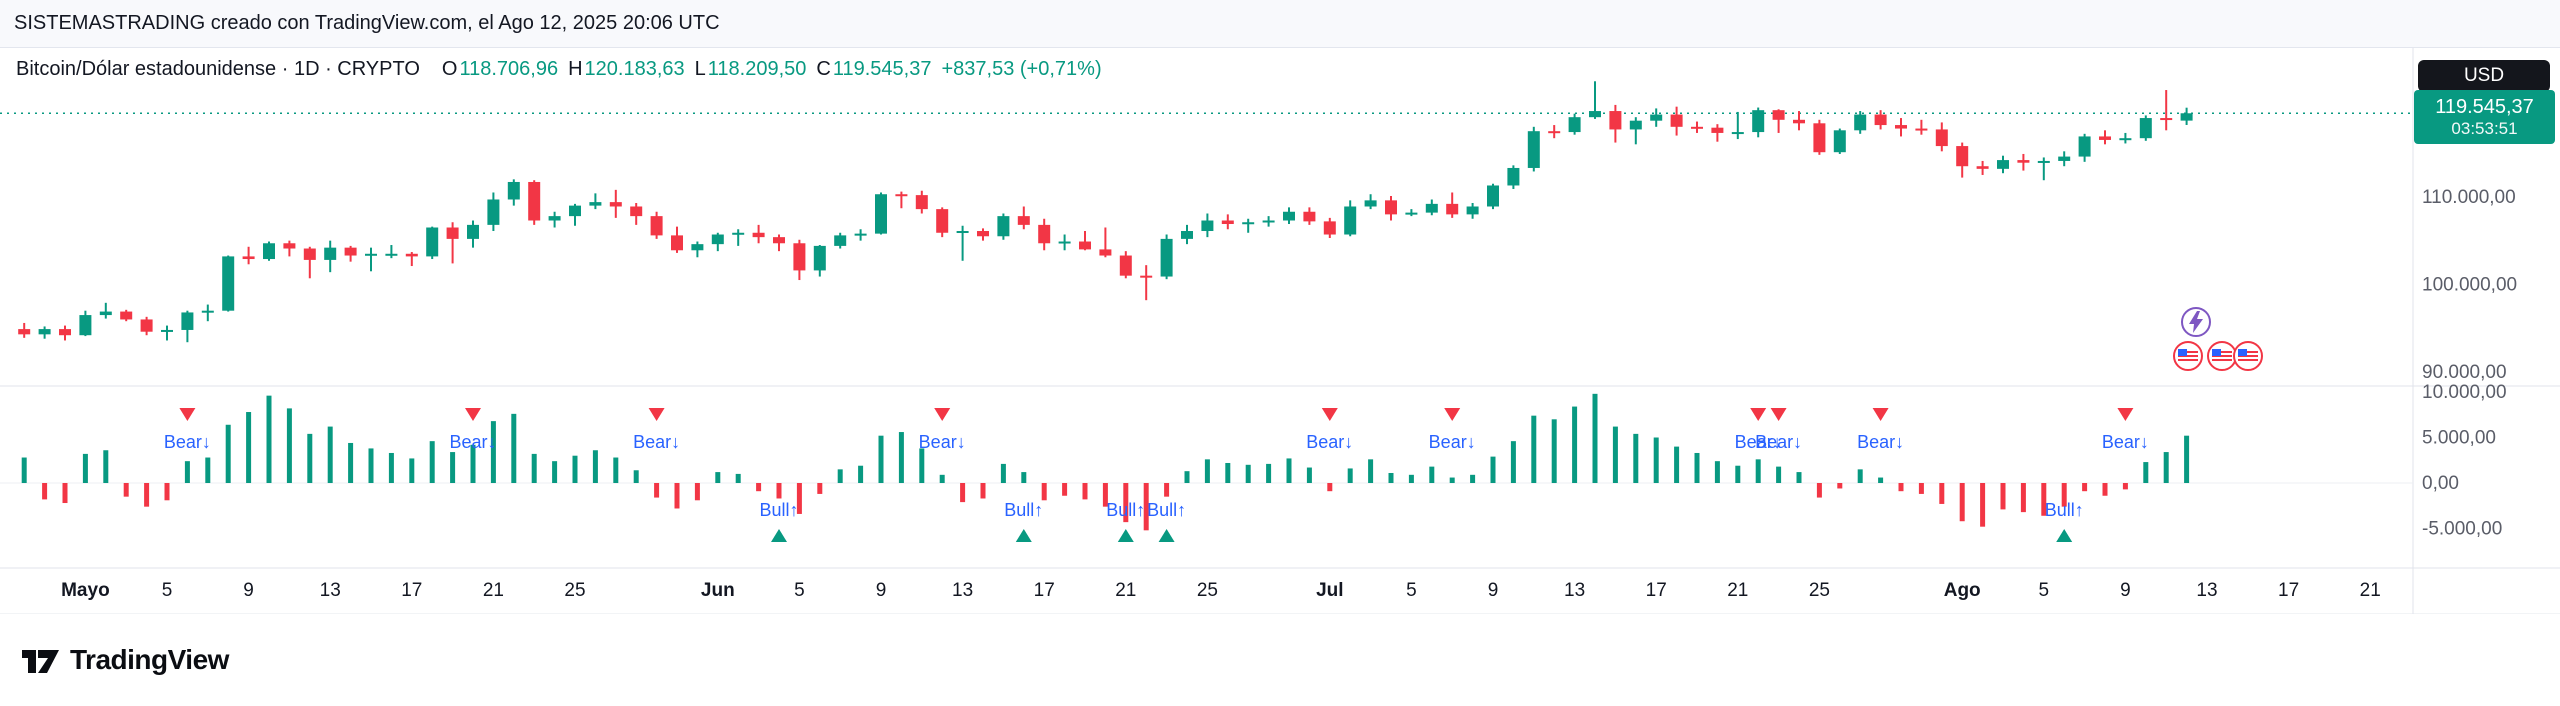 The width and height of the screenshot is (2560, 706). Describe the element at coordinates (700, 69) in the screenshot. I see `ohlc-letter: L` at that location.